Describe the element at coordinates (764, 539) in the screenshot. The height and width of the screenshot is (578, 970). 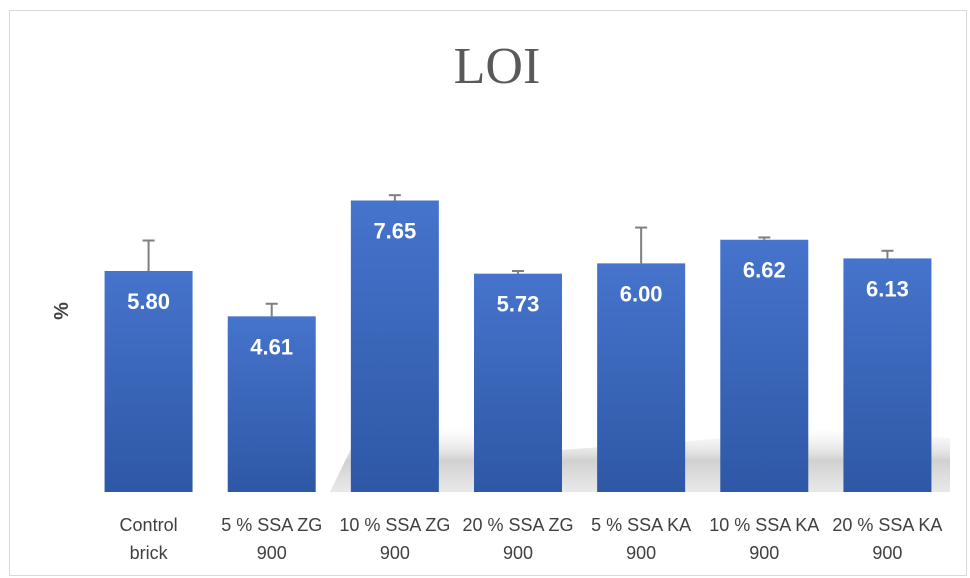
I see `x-tick-label-5: 10 % SSA KA 900` at that location.